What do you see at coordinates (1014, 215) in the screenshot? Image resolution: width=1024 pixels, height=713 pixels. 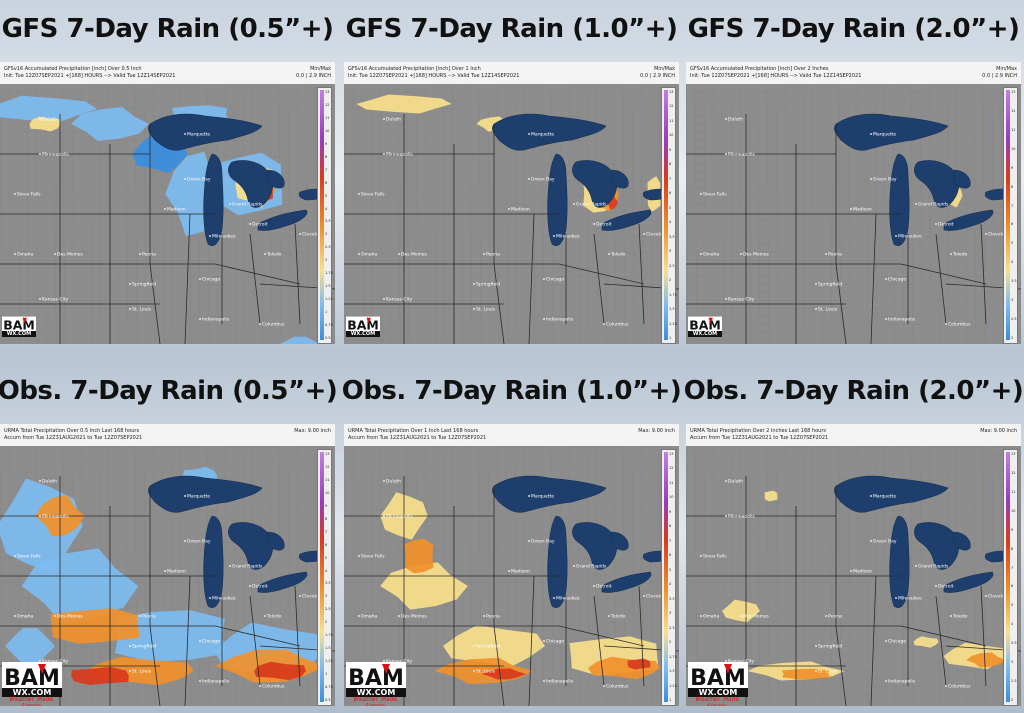 I see `colorbar-ticks: 13 12 11 10 9 8 7 6 5 4 3.5 3 2.5 2` at bounding box center [1014, 215].